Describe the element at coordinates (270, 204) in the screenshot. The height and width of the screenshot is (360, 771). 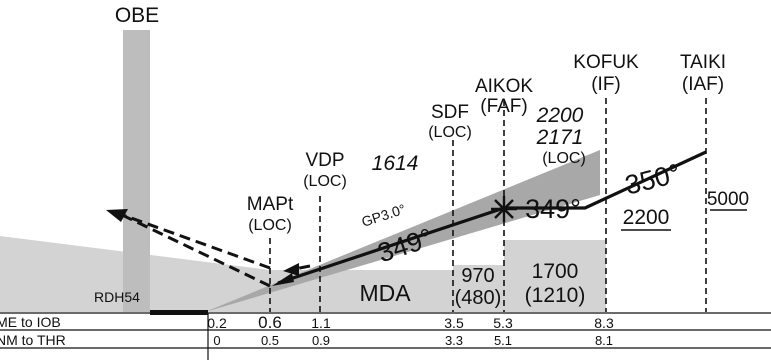
I see `mapt-name: MAPt` at that location.